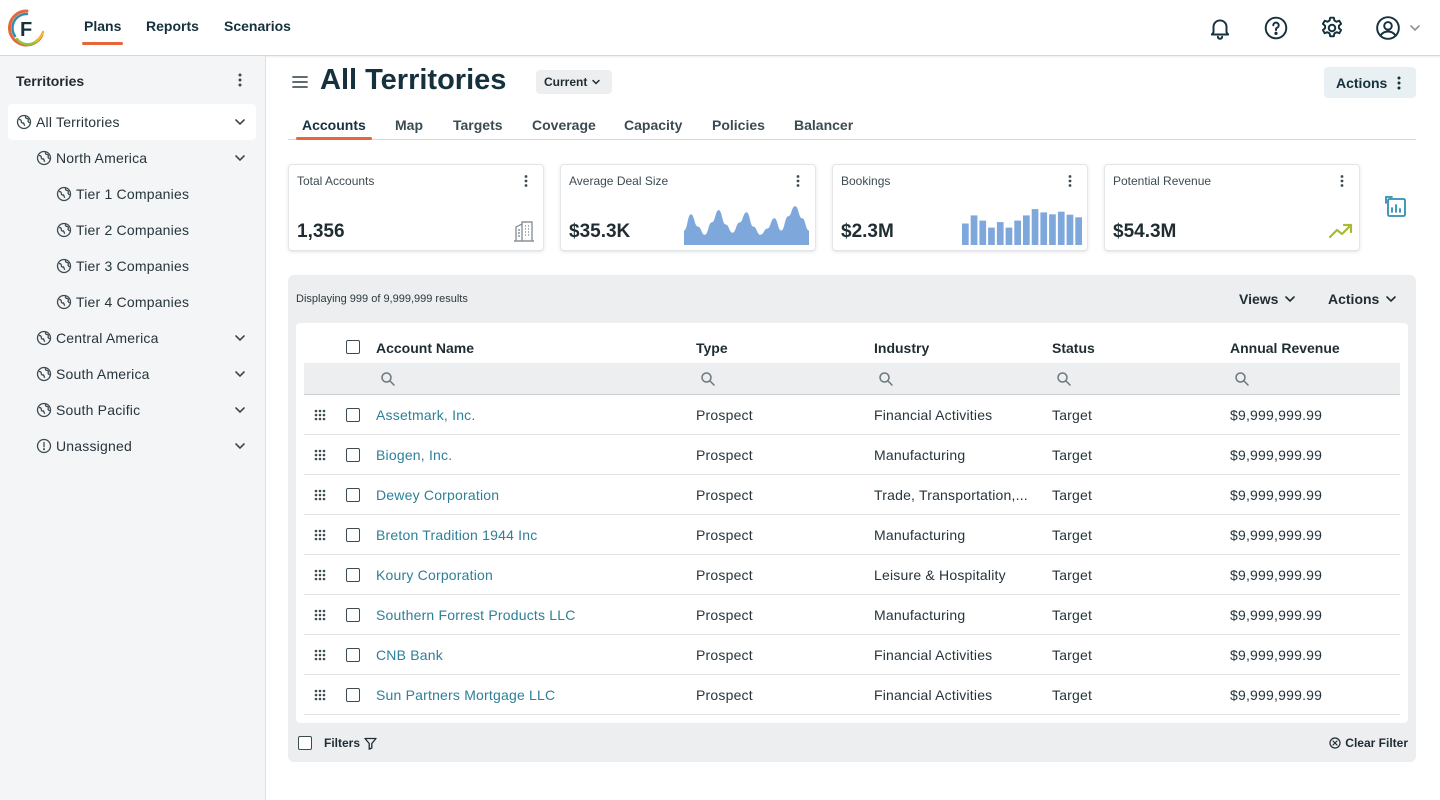  What do you see at coordinates (305, 743) in the screenshot?
I see `footer-select-checkbox` at bounding box center [305, 743].